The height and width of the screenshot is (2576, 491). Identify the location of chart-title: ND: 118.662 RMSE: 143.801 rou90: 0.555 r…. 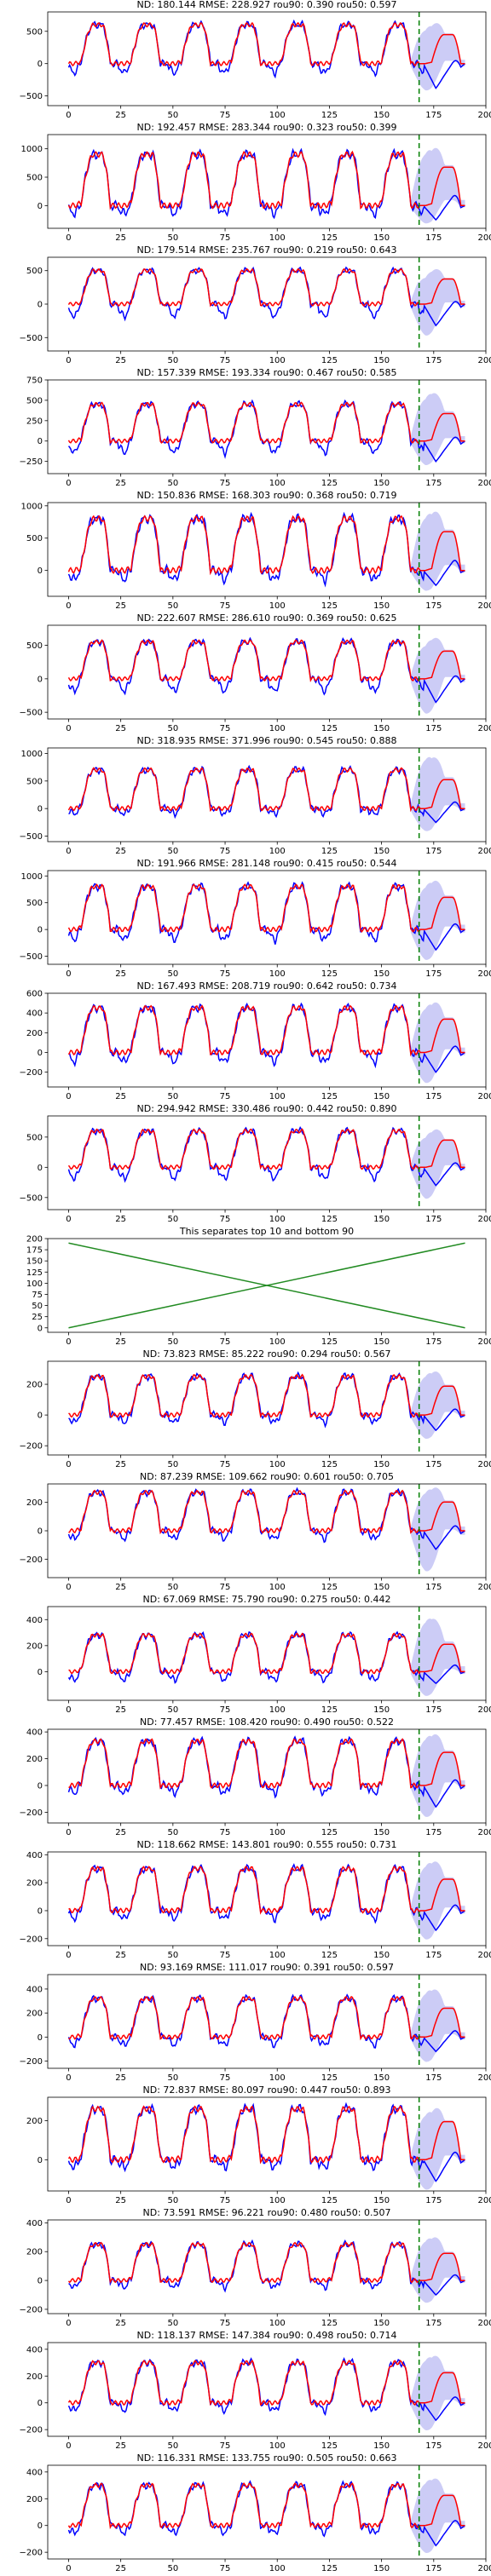
(266, 1845).